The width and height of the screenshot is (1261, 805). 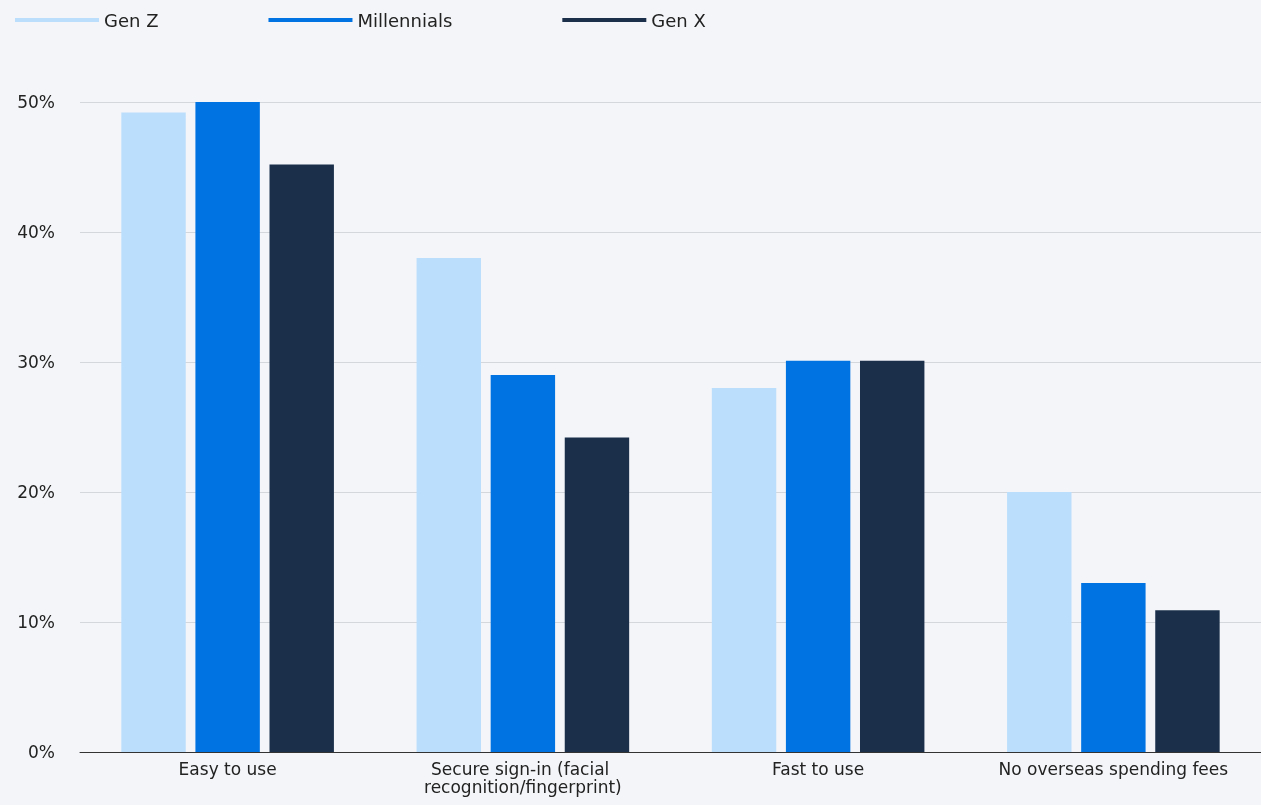 I want to click on legend-label: Gen X, so click(x=678, y=20).